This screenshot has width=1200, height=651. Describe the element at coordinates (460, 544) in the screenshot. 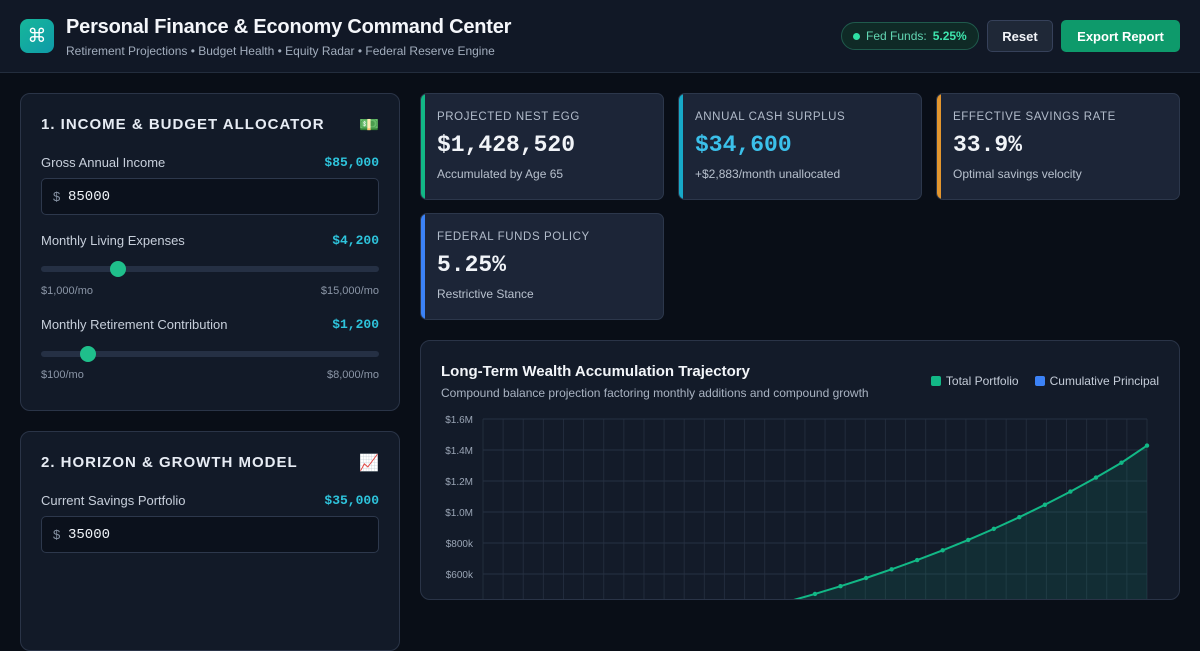

I see `y-tick-label: $800k` at that location.